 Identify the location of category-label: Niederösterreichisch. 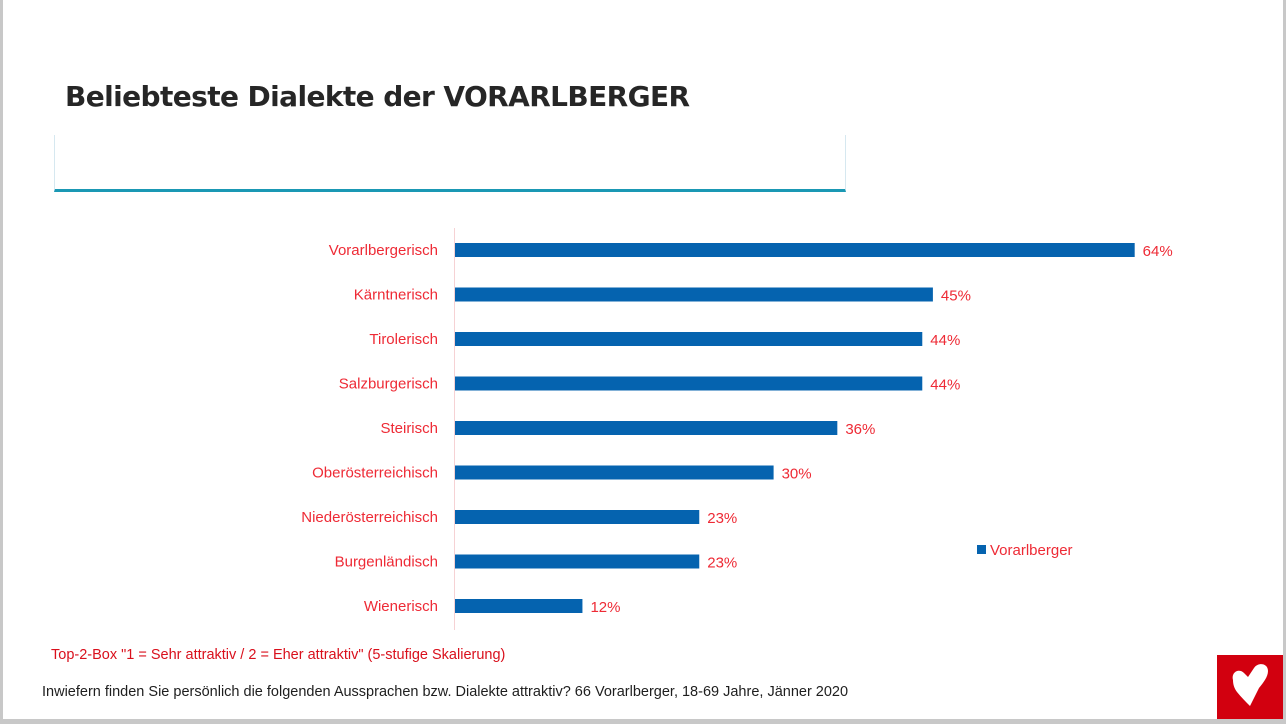
(369, 517).